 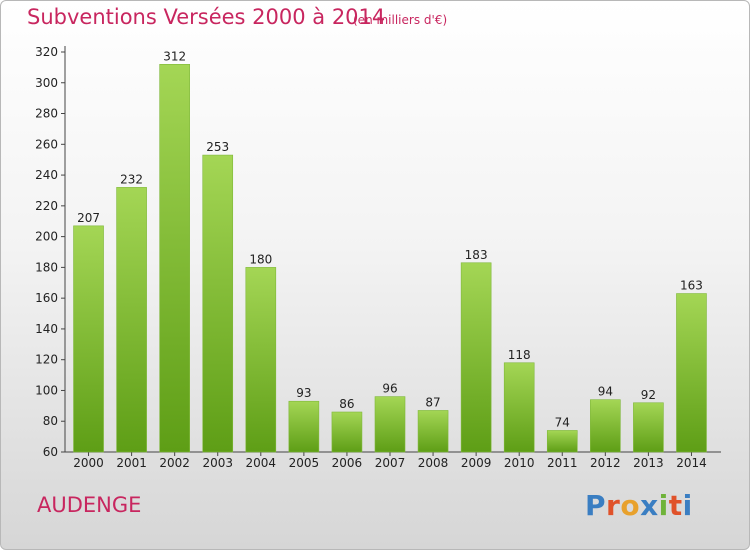 What do you see at coordinates (131, 320) in the screenshot?
I see `bar-2001` at bounding box center [131, 320].